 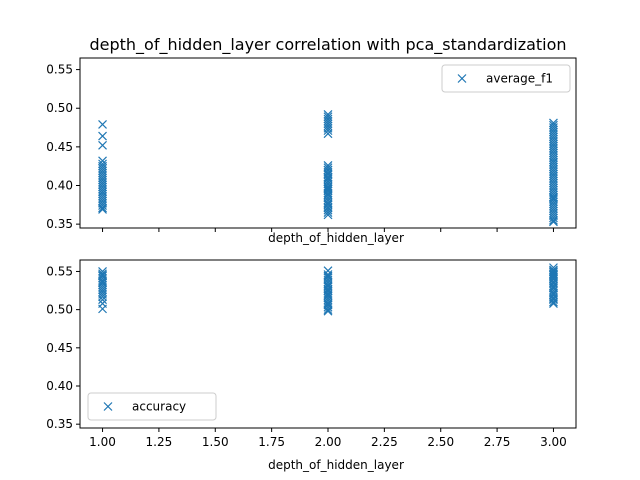 What do you see at coordinates (328, 442) in the screenshot?
I see `x-tick-label: 2.00` at bounding box center [328, 442].